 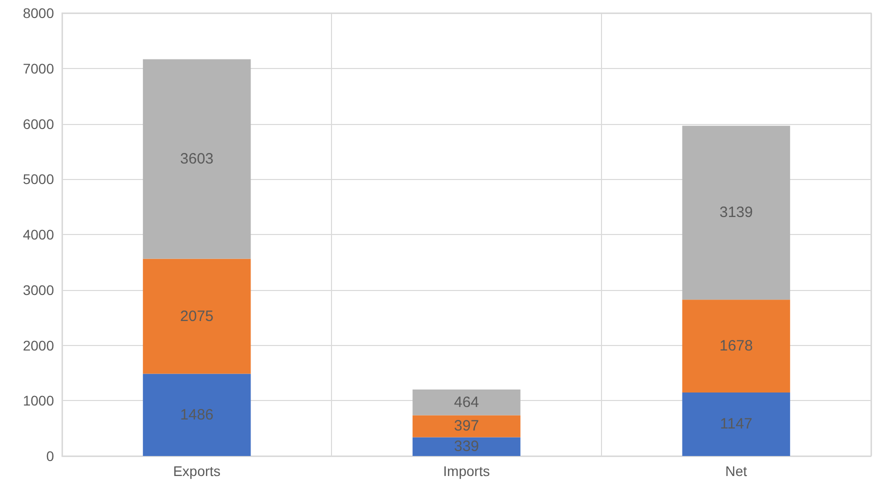 I want to click on data-label: 1678, so click(x=736, y=346).